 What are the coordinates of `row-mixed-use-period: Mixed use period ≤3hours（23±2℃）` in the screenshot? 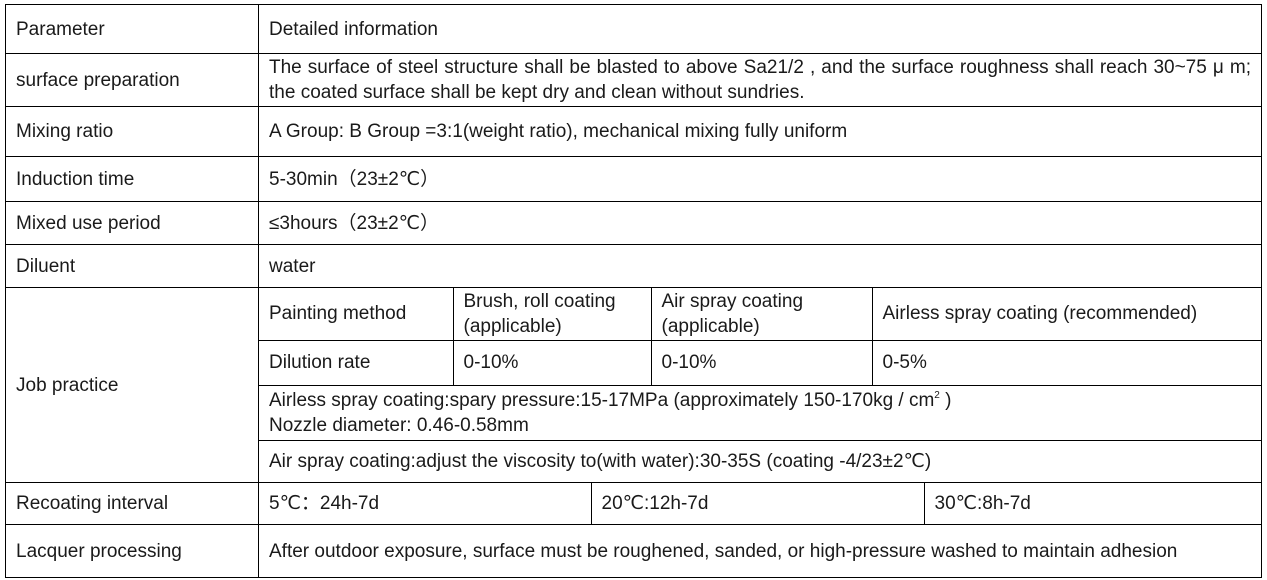 It's located at (633, 223).